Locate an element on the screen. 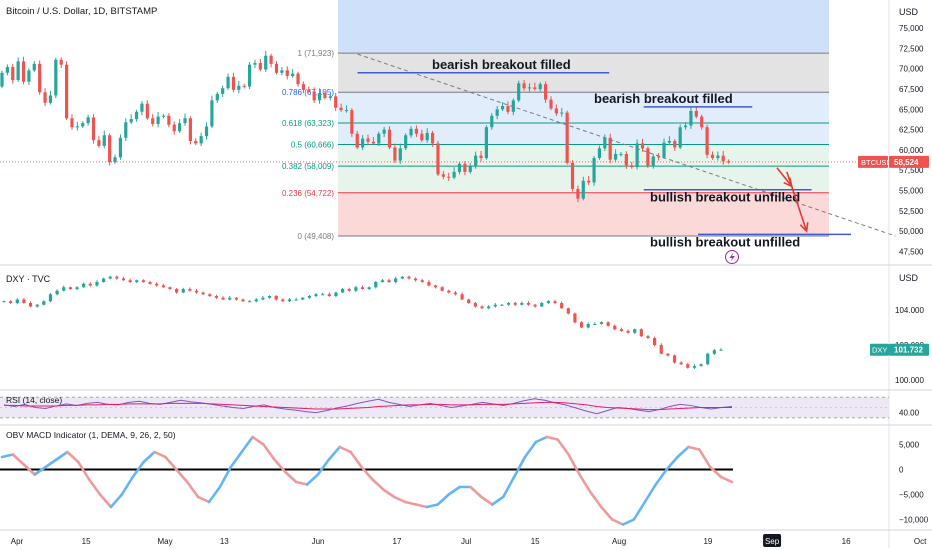 The width and height of the screenshot is (932, 550). rsi-line is located at coordinates (368, 406).